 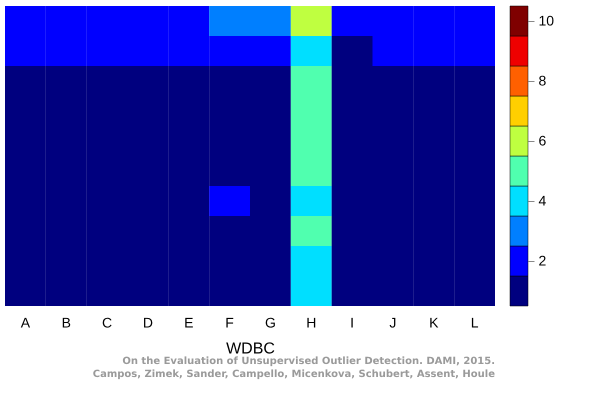 I want to click on color-bar-label: 2, so click(x=542, y=260).